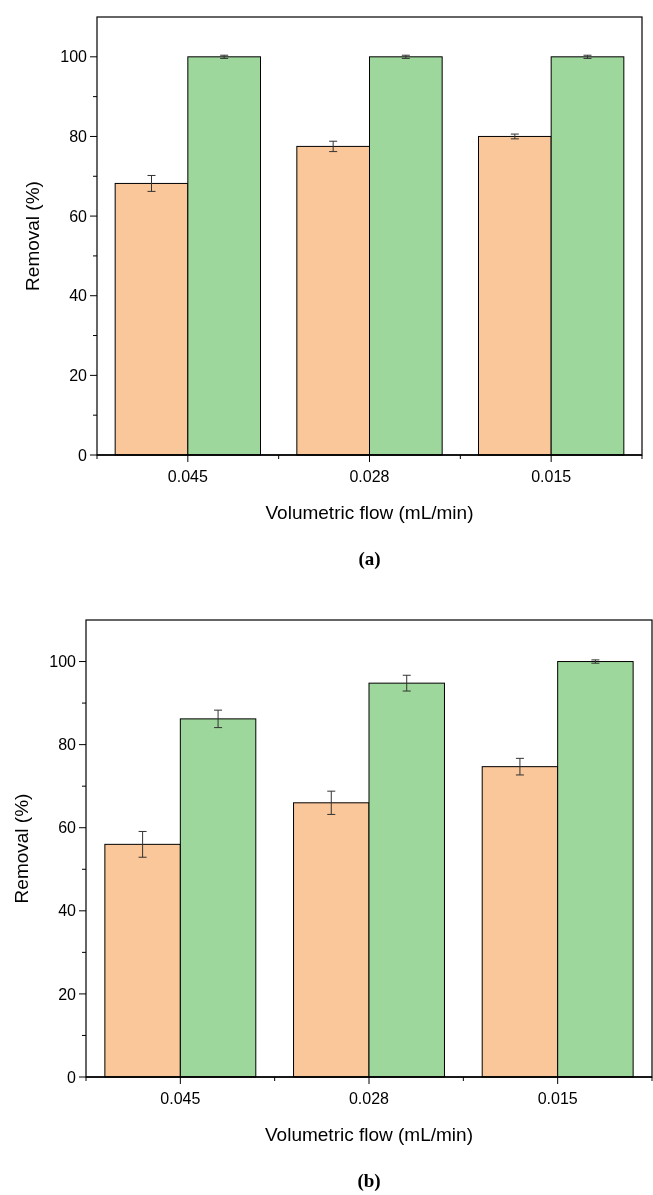  Describe the element at coordinates (369, 1181) in the screenshot. I see `text: (b)` at that location.